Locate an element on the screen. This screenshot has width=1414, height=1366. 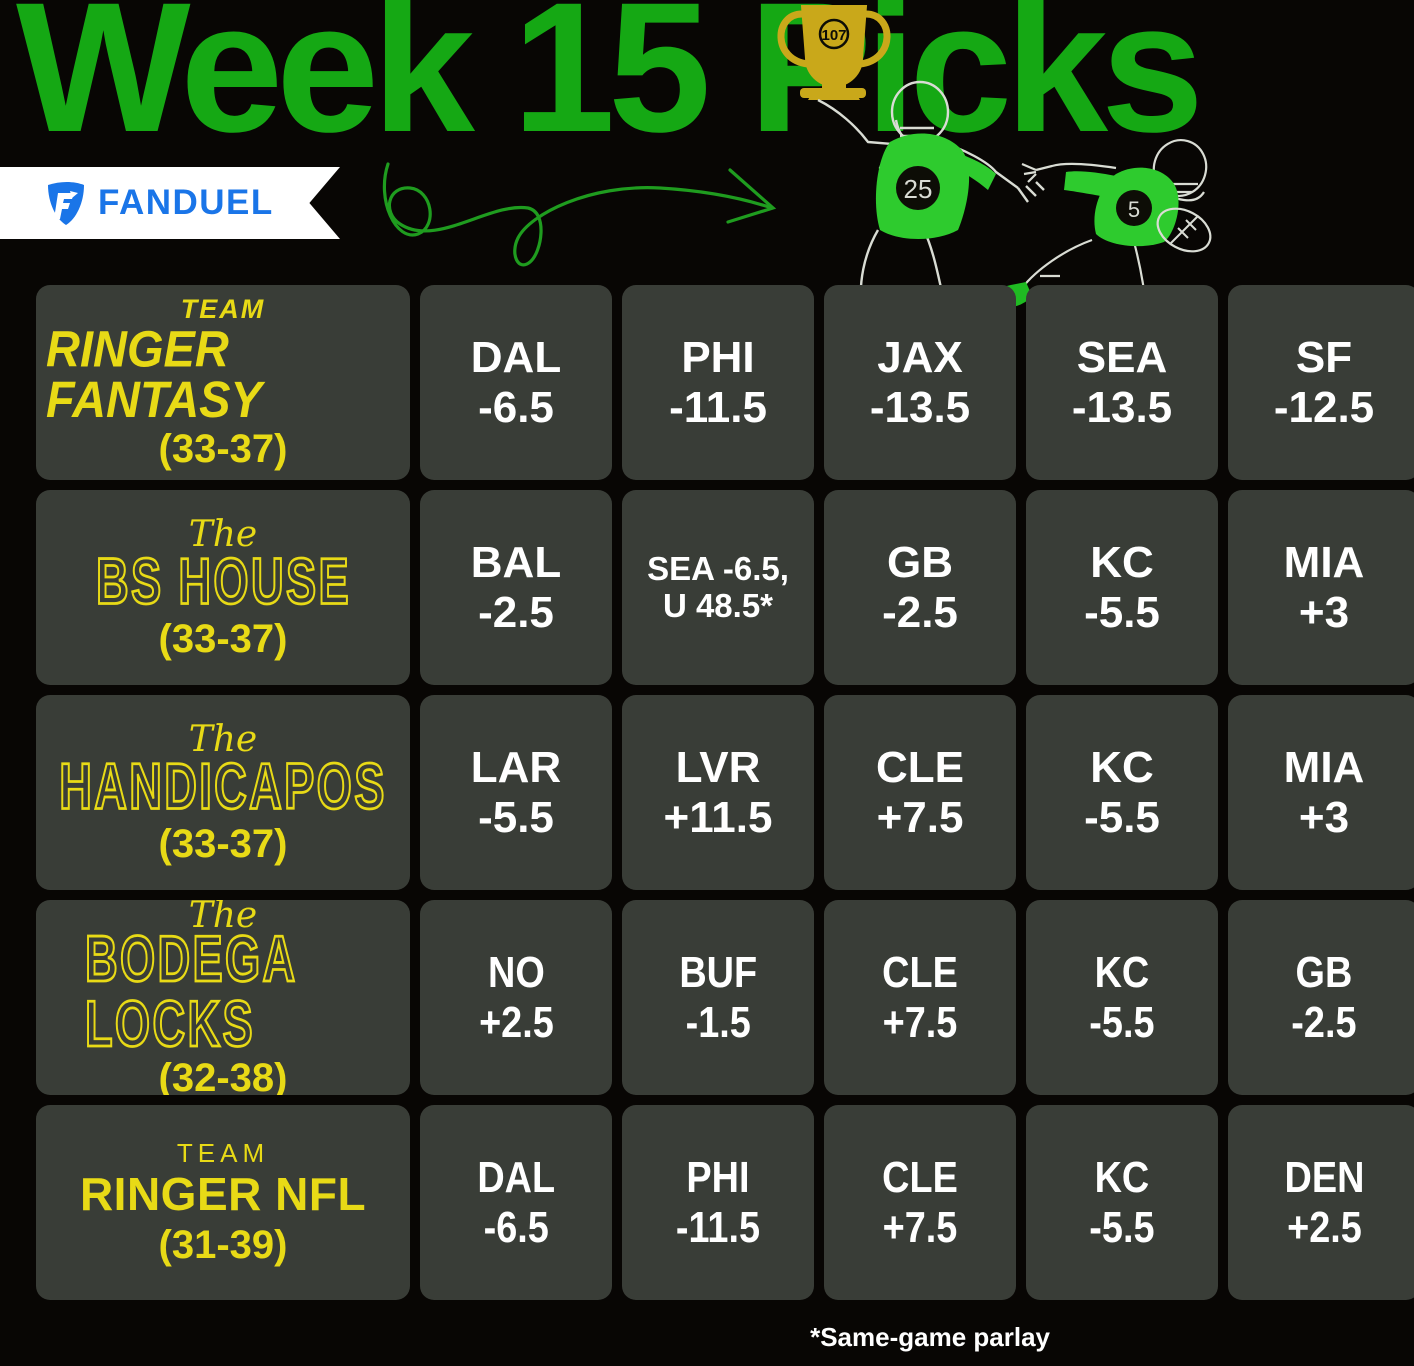
pick-cell: BAL -2.5 is located at coordinates (516, 587).